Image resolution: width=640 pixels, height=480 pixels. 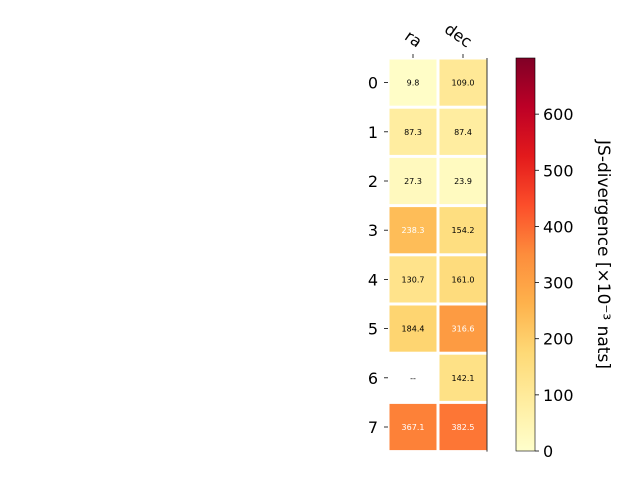 I want to click on colorbar-tick-label: 400, so click(x=558, y=226).